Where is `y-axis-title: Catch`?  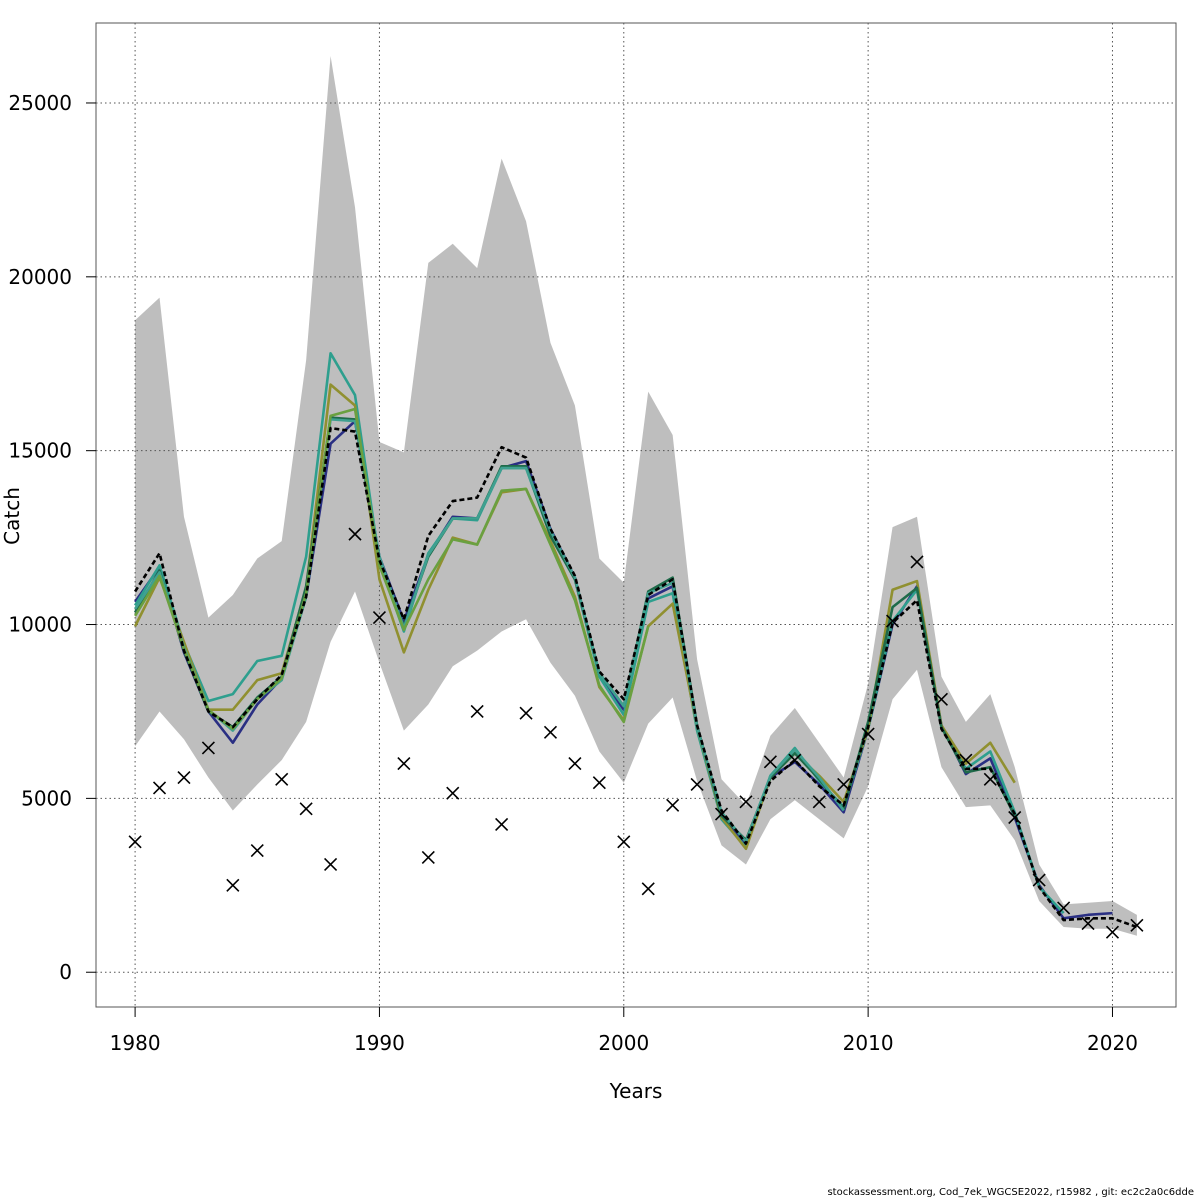 y-axis-title: Catch is located at coordinates (12, 516).